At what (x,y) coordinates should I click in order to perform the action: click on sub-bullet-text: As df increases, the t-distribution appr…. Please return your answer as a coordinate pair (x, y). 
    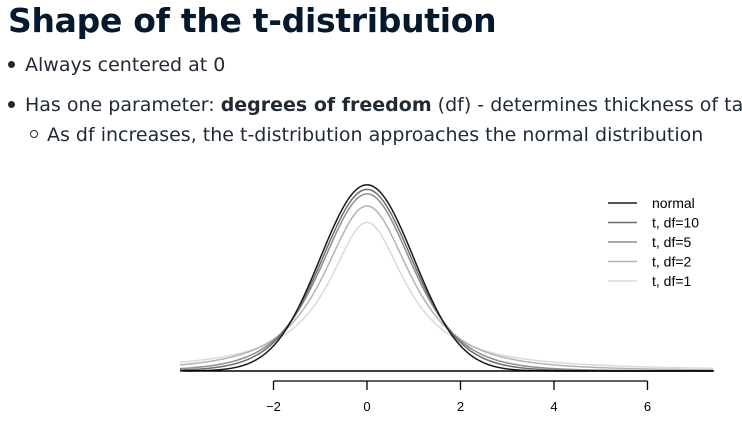
    Looking at the image, I should click on (375, 135).